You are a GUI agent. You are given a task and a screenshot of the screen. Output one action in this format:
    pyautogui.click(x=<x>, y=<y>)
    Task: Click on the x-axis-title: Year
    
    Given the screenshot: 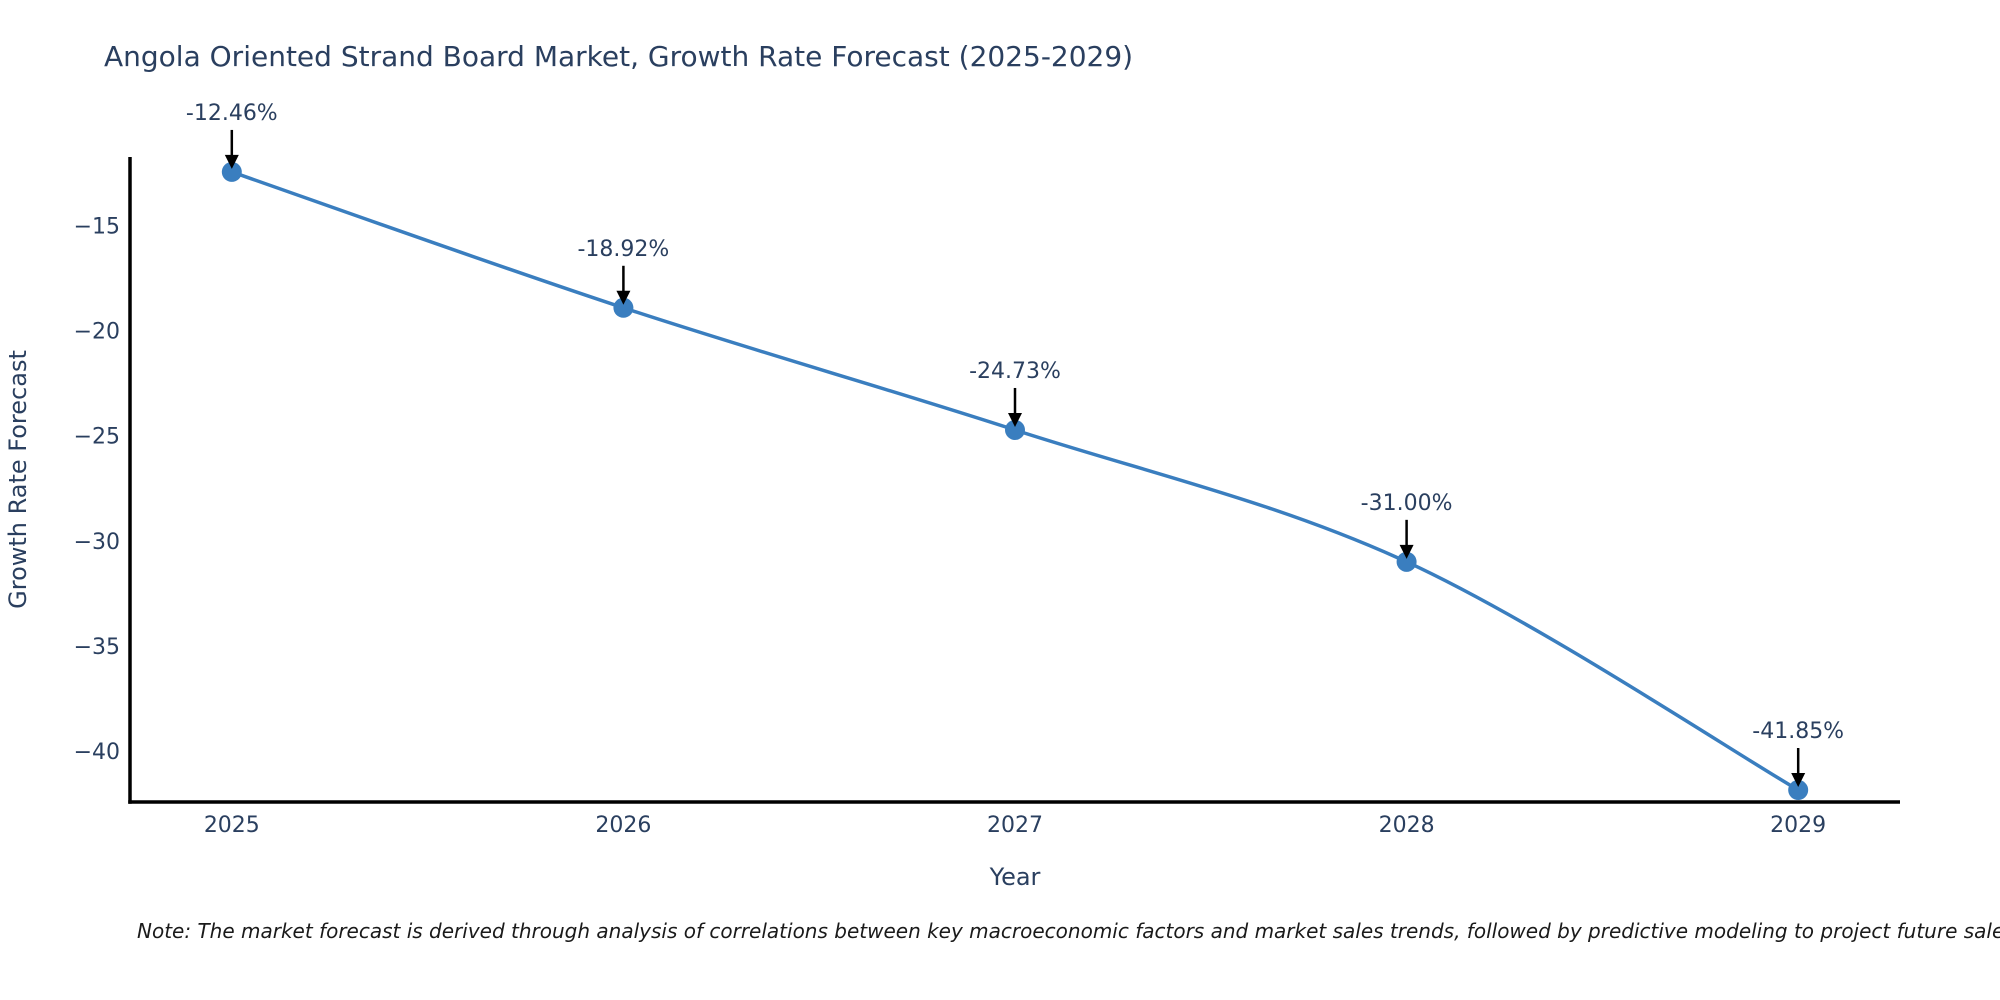 What is the action you would take?
    pyautogui.click(x=1015, y=877)
    